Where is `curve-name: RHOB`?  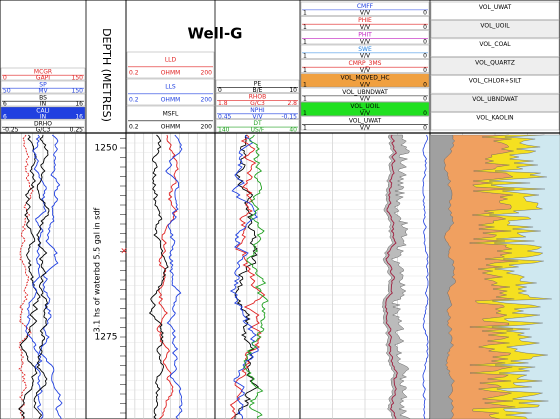
curve-name: RHOB is located at coordinates (258, 97).